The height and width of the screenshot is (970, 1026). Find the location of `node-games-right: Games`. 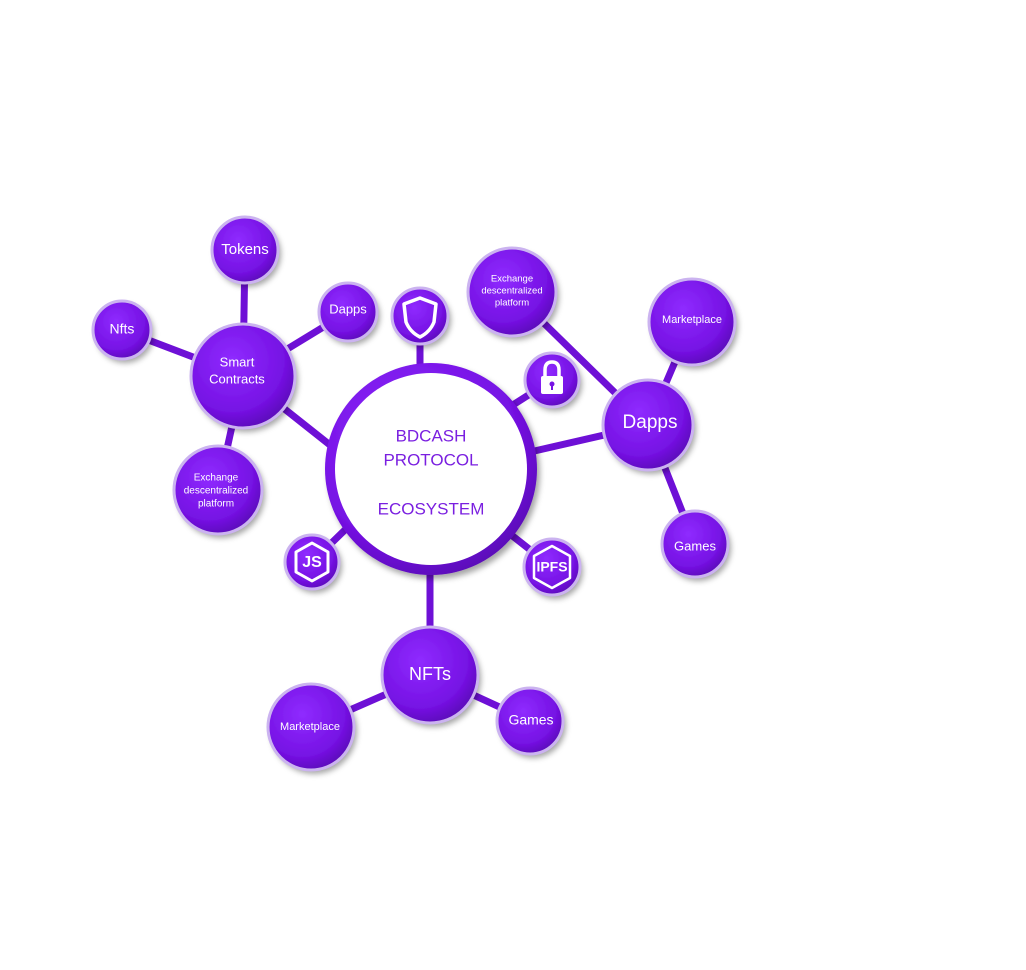

node-games-right: Games is located at coordinates (695, 544).